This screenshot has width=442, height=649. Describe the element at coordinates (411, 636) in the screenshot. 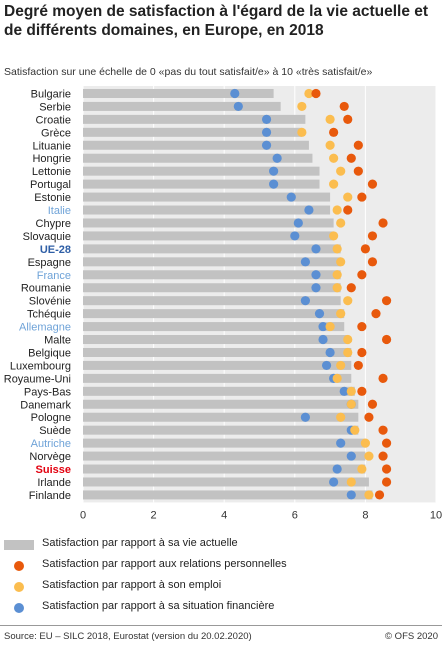

I see `copyright: © OFS 2020` at that location.